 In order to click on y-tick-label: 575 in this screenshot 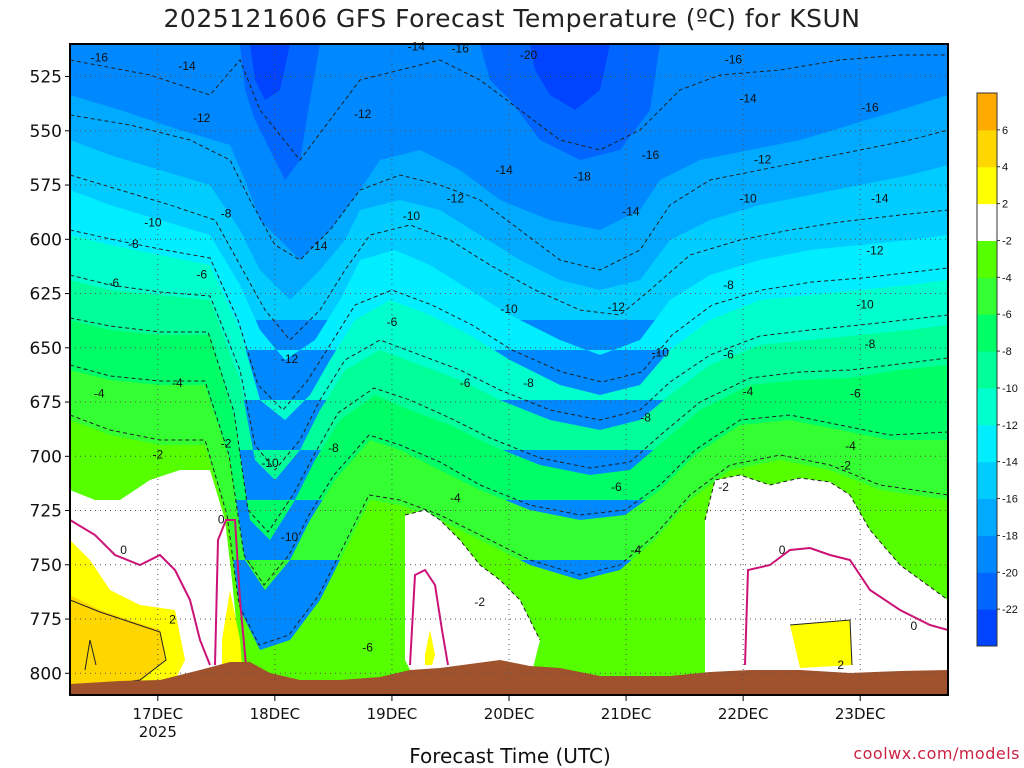, I will do `click(46, 186)`.